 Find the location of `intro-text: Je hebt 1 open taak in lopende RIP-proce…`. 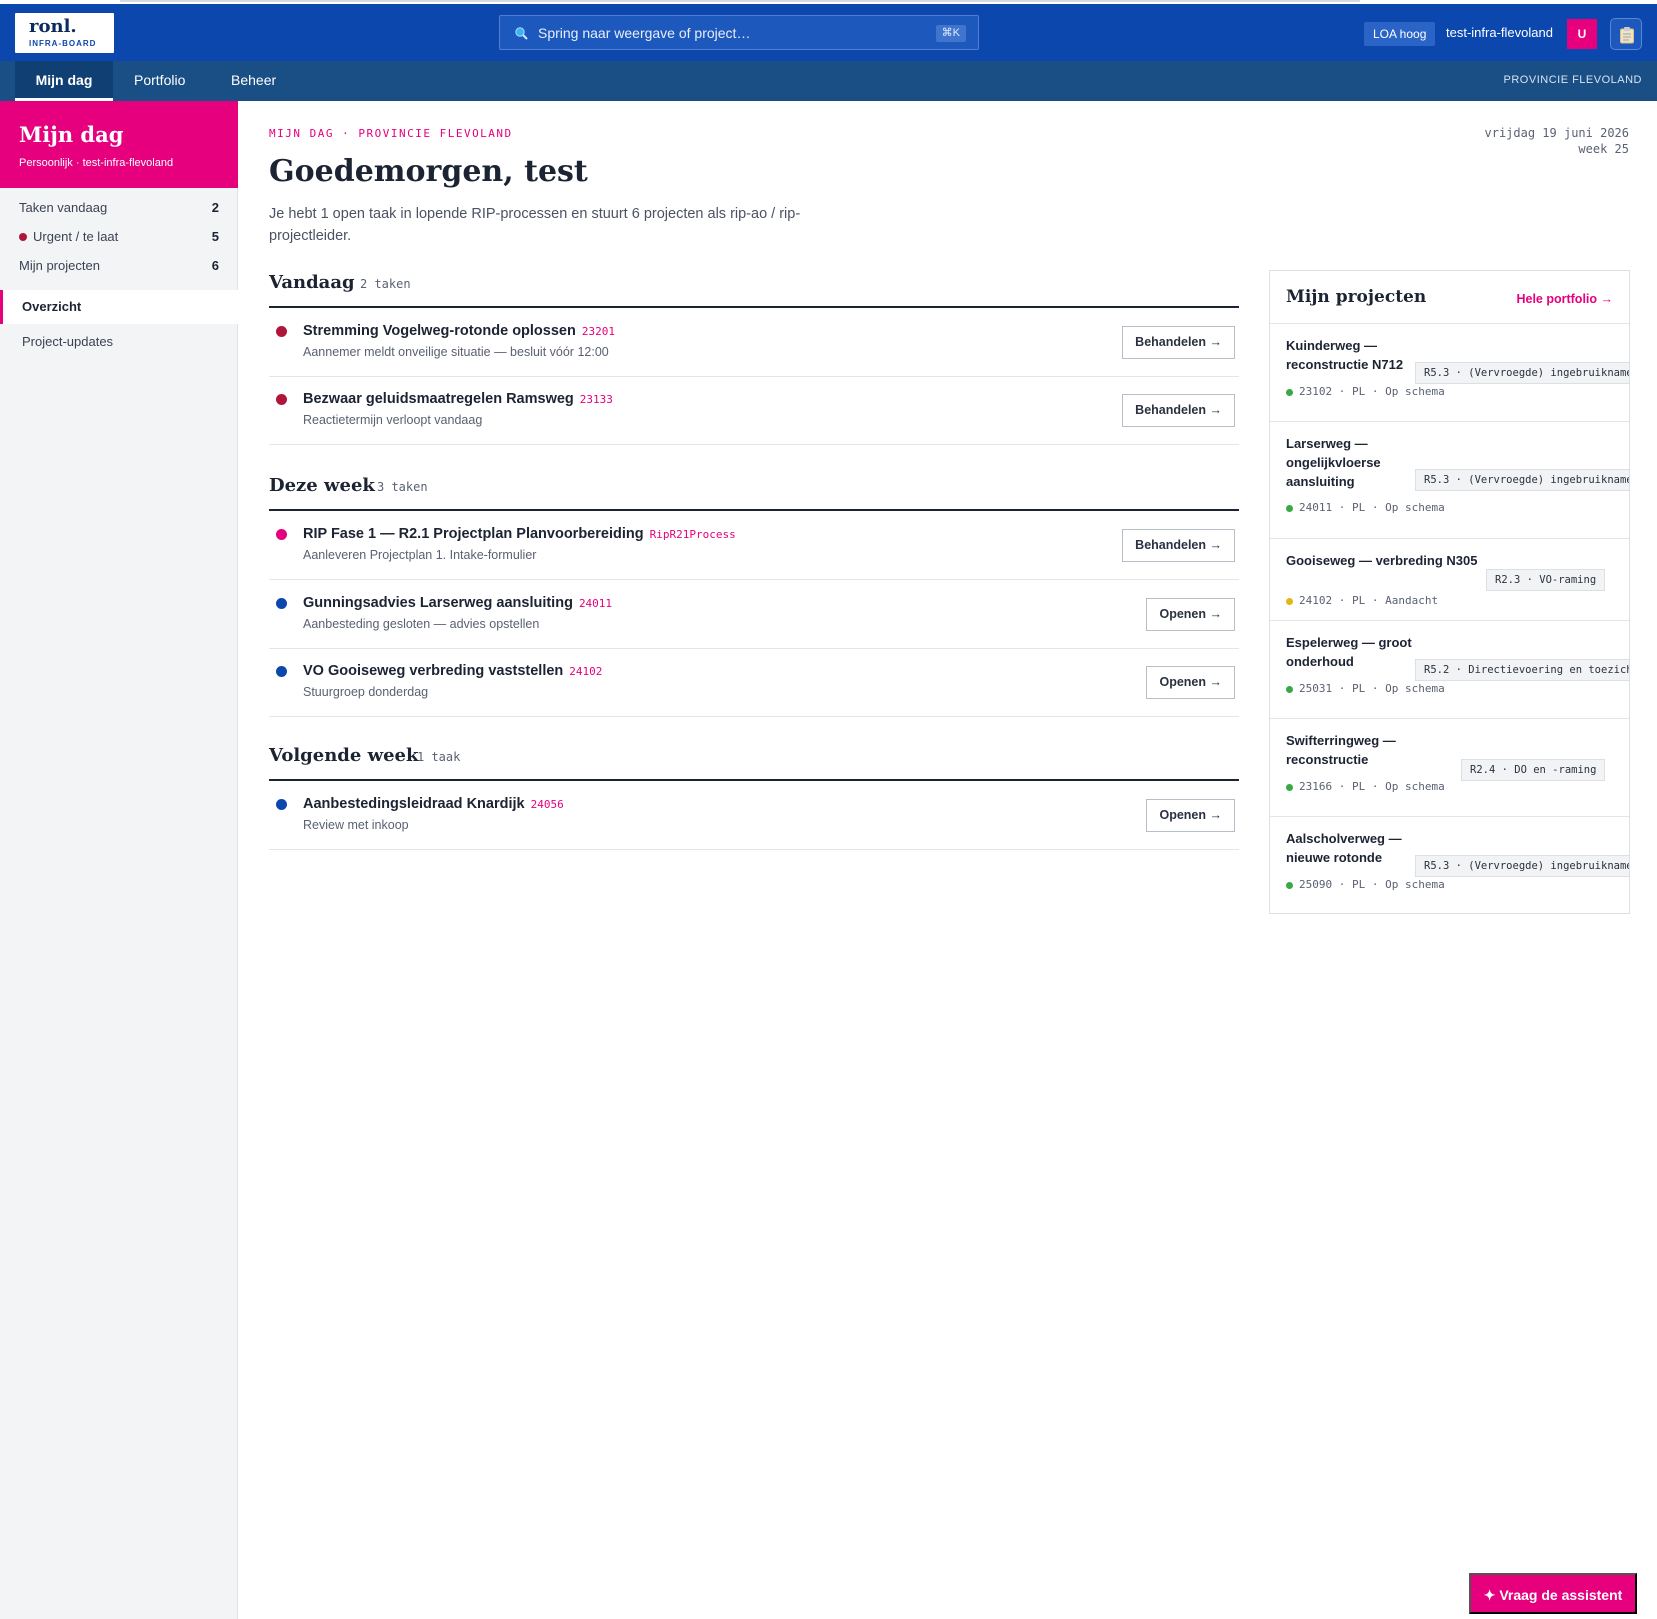

intro-text: Je hebt 1 open taak in lopende RIP-proce… is located at coordinates (535, 225).